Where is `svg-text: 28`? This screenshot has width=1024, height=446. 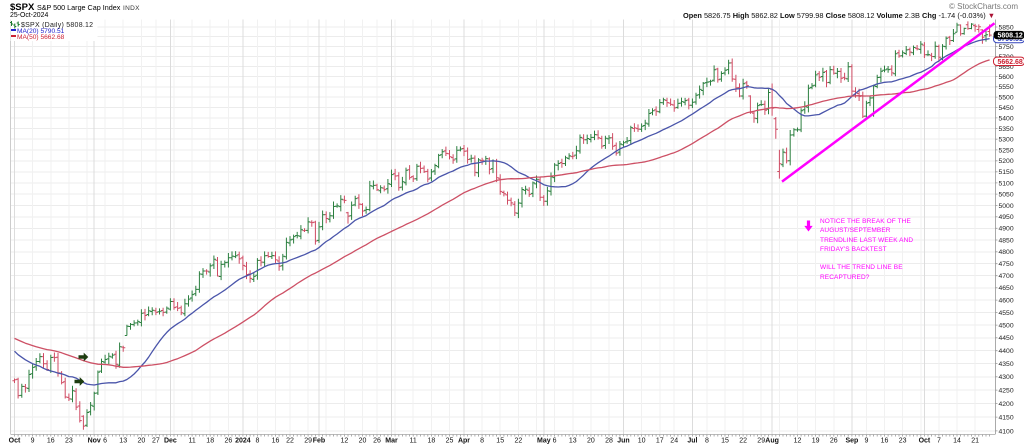 svg-text: 28 is located at coordinates (609, 441).